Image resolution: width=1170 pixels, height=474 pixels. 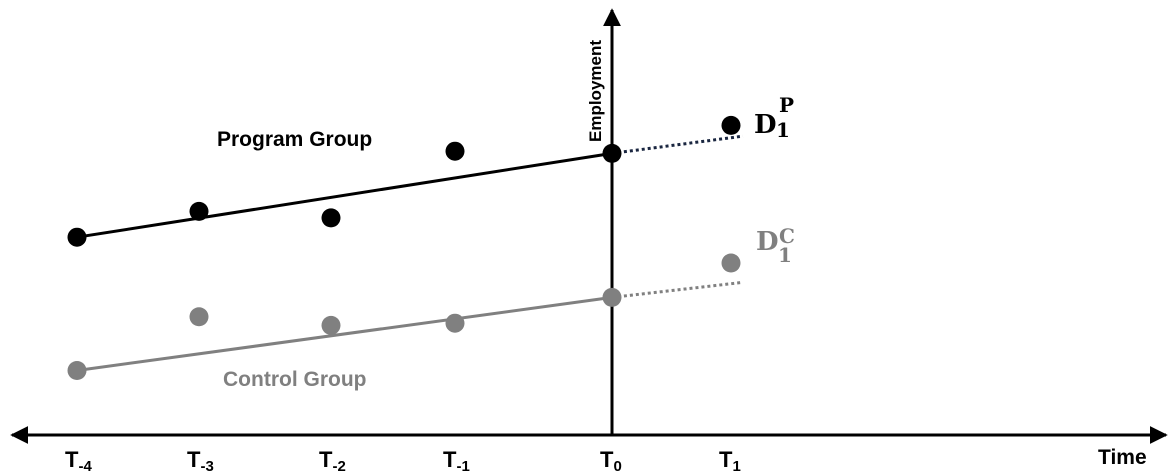 I want to click on control-point-tm1, so click(x=455, y=323).